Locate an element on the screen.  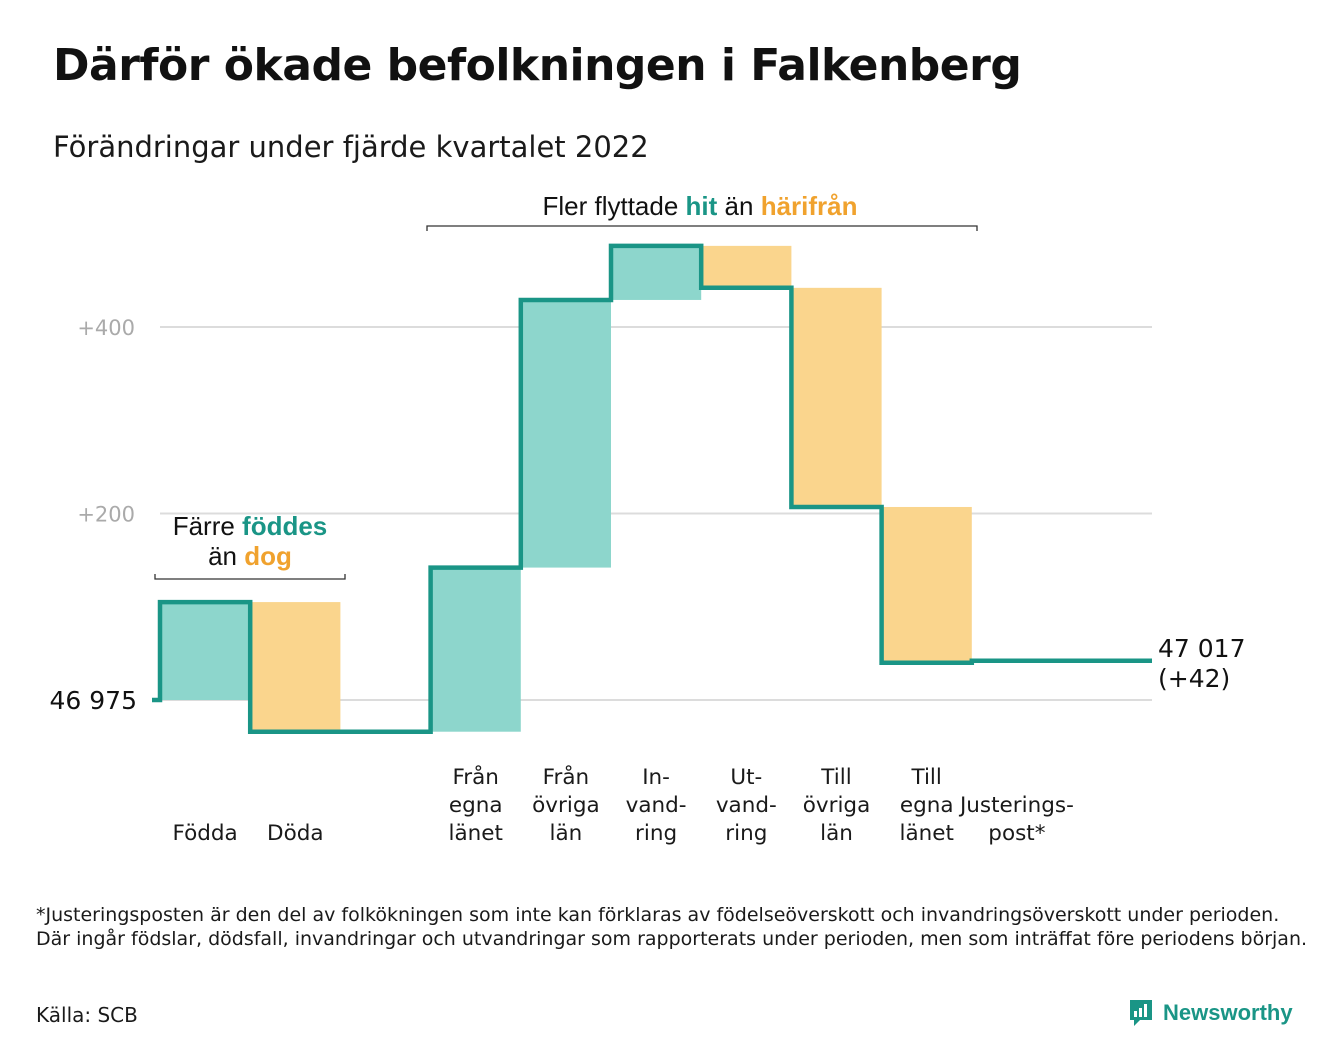
category-label: Födda is located at coordinates (204, 833).